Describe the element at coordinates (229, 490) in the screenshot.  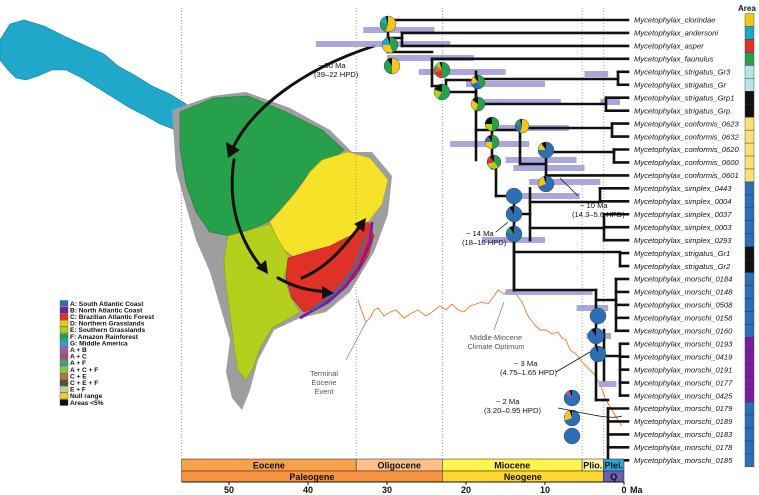
I see `time-tick-label: 50` at that location.